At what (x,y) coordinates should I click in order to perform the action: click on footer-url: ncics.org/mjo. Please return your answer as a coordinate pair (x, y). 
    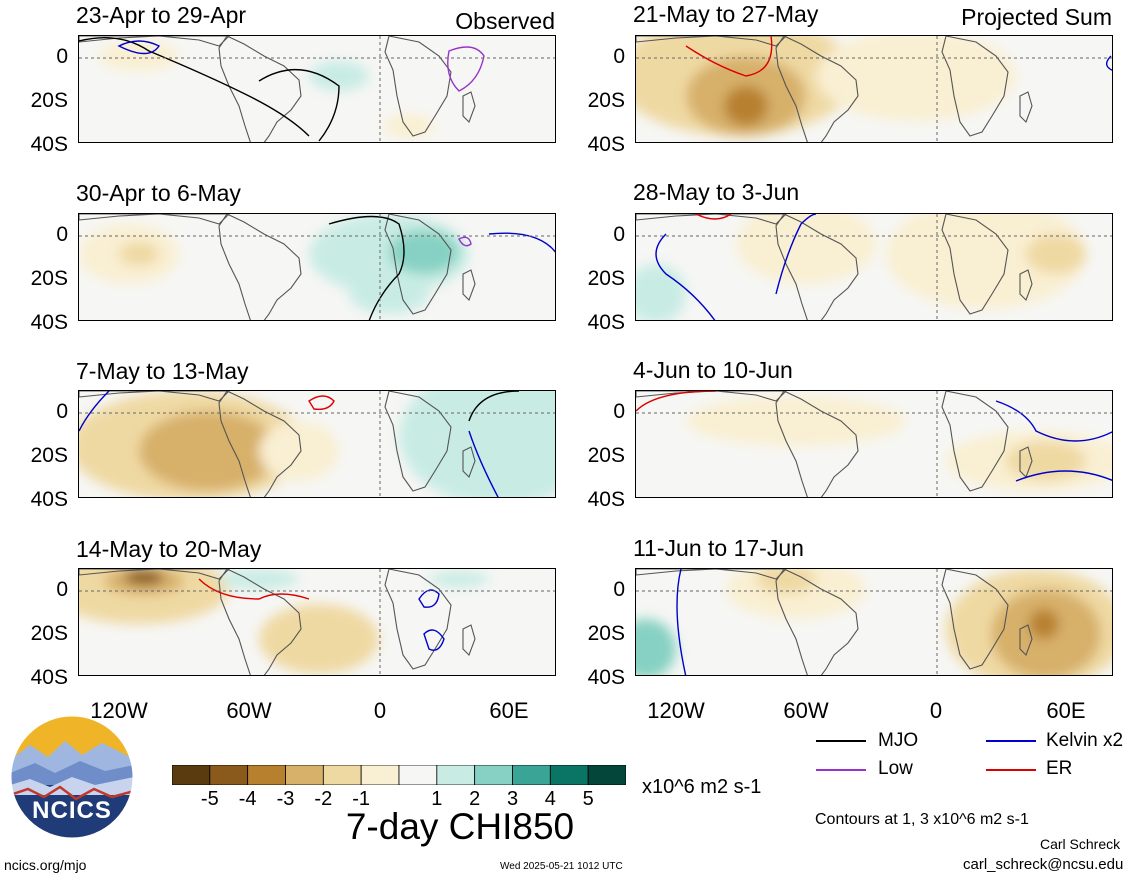
    Looking at the image, I should click on (45, 865).